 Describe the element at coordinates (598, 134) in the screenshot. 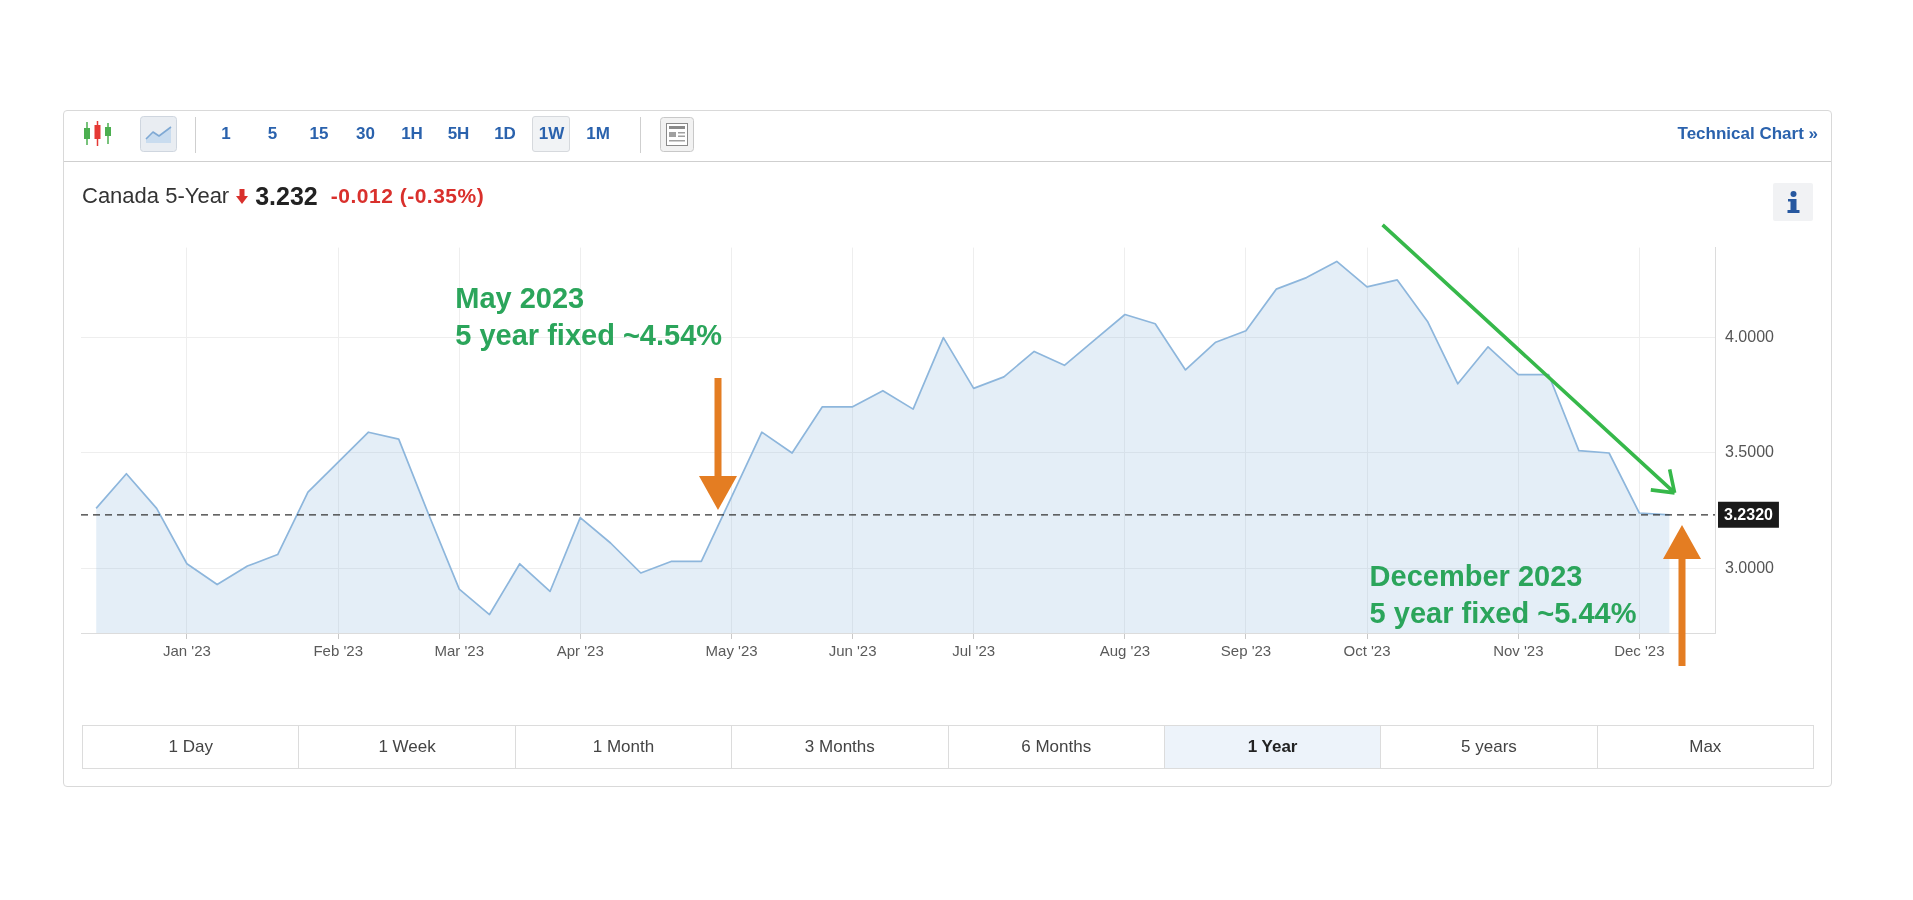

I see `text: 1M` at that location.